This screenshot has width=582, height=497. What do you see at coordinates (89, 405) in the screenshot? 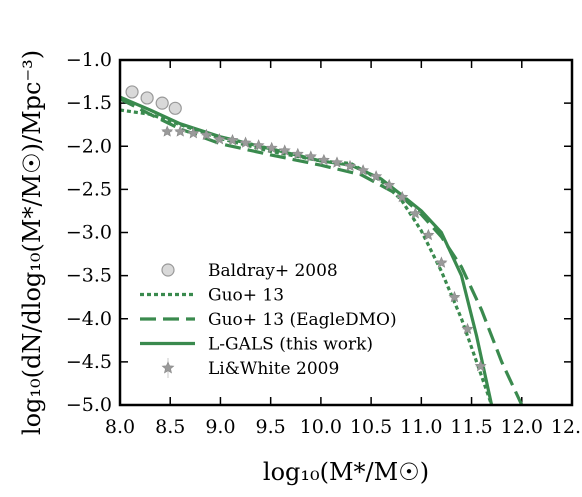
I see `y-tick-label: −5.0` at bounding box center [89, 405].